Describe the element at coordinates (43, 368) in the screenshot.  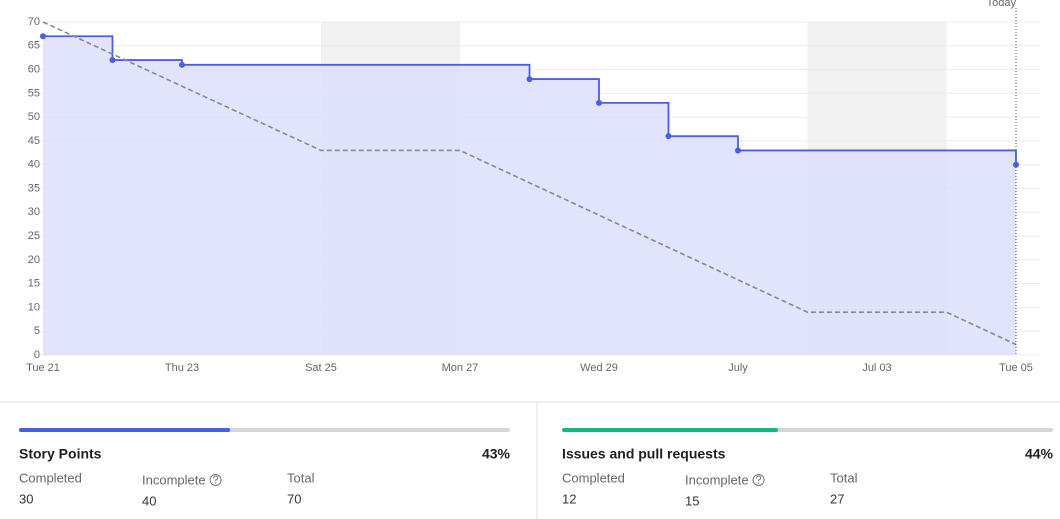
I see `x-tick-label: Tue 21` at that location.